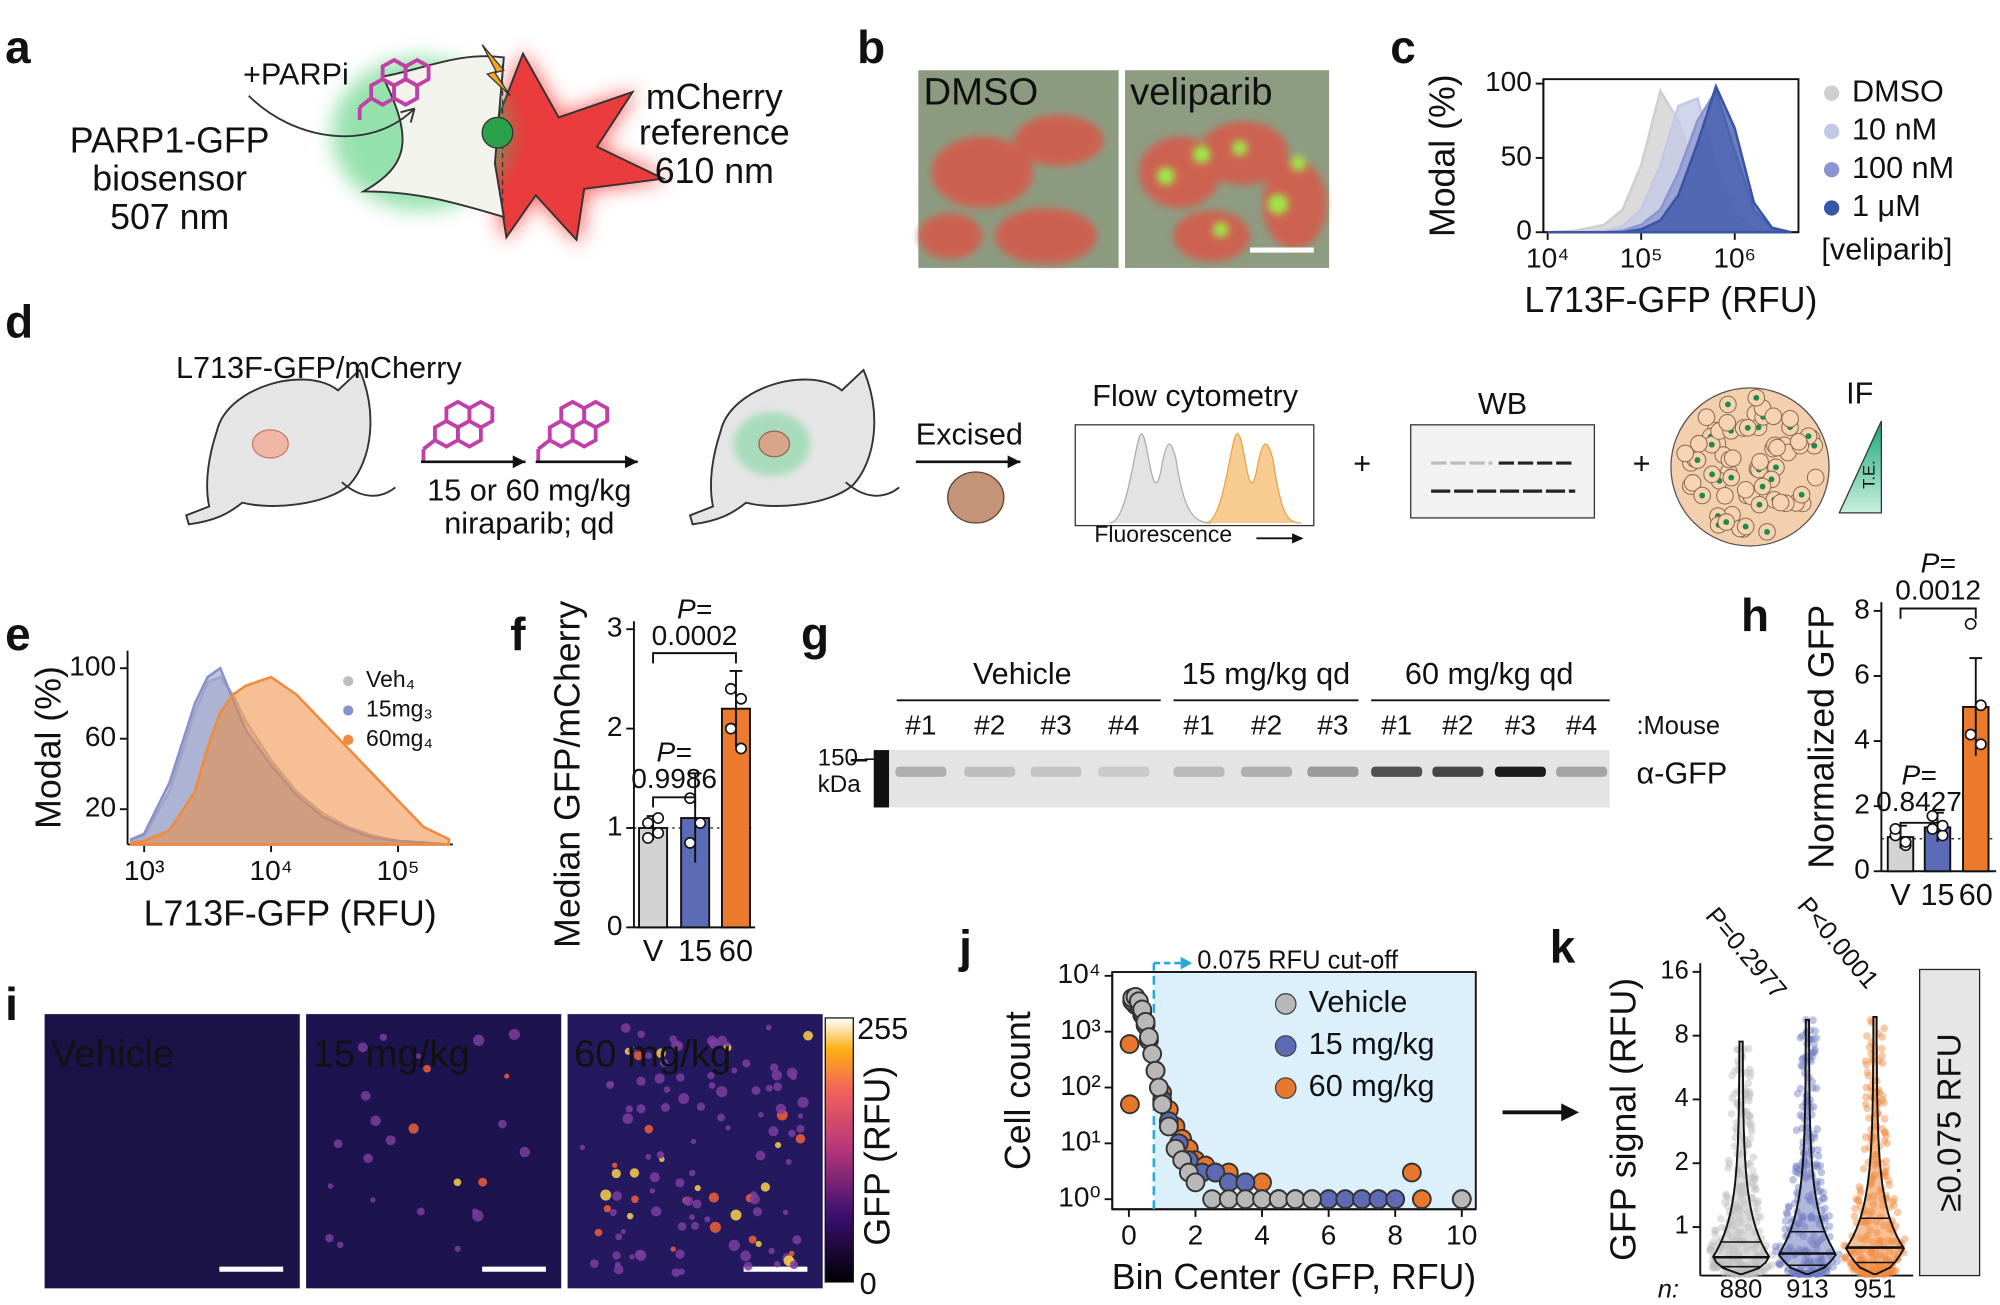 Image resolution: width=2000 pixels, height=1305 pixels. Describe the element at coordinates (296, 75) in the screenshot. I see `drug-label: +PARPi` at that location.